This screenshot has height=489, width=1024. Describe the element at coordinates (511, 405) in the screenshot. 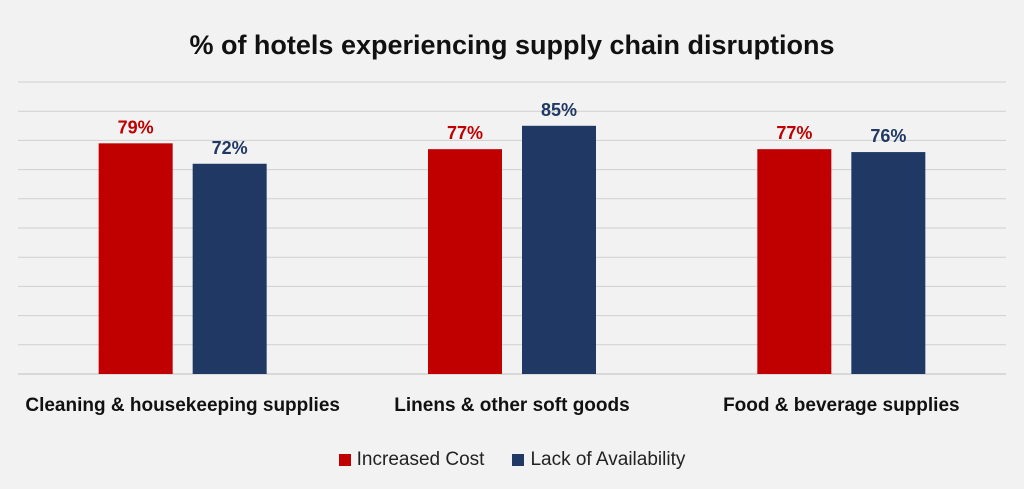

I see `category-label: Linens & other soft goods` at that location.